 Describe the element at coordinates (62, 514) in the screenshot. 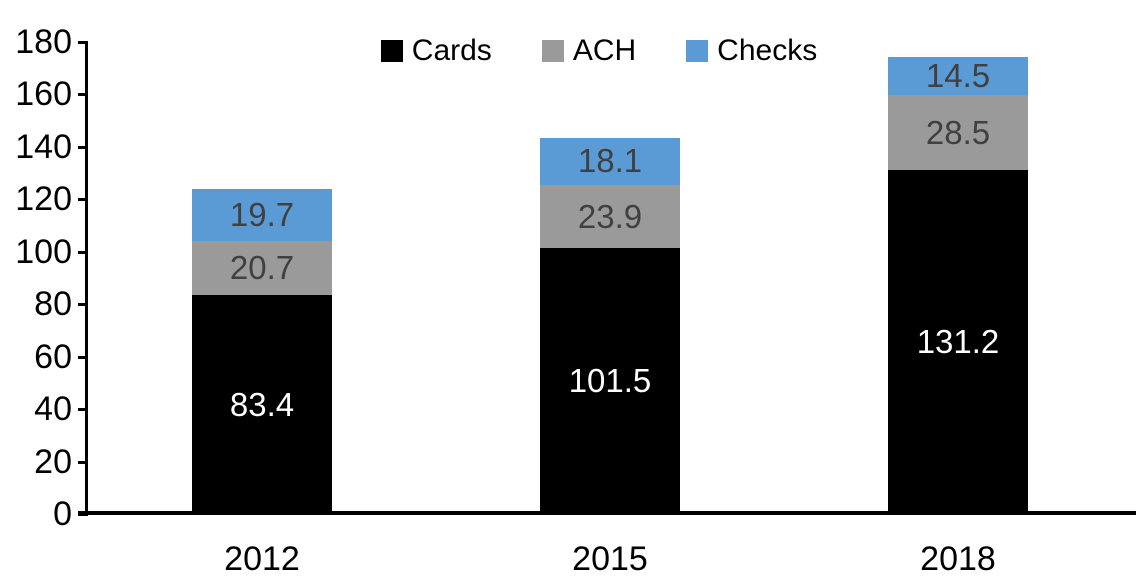

I see `y-axis-tick-label: 0` at that location.